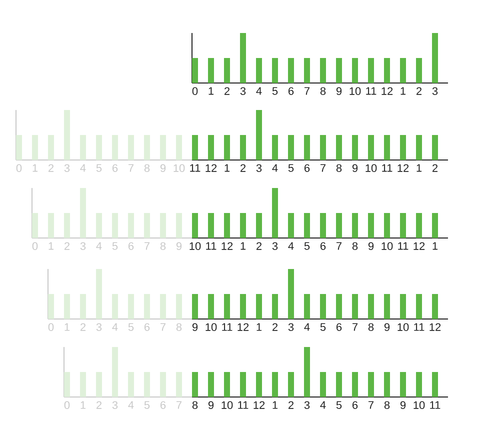 The image size is (485, 435). I want to click on x-tick-label: 0, so click(195, 91).